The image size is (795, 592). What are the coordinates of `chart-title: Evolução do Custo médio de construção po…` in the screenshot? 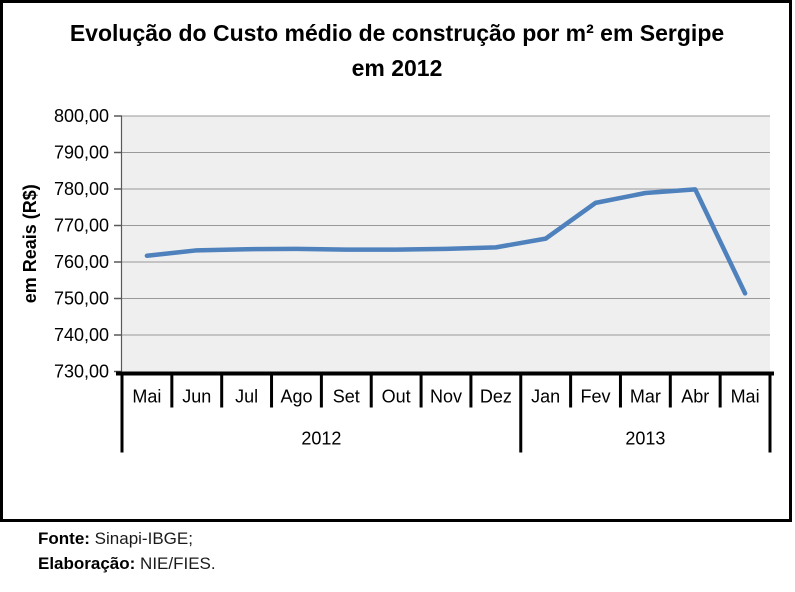 It's located at (397, 50).